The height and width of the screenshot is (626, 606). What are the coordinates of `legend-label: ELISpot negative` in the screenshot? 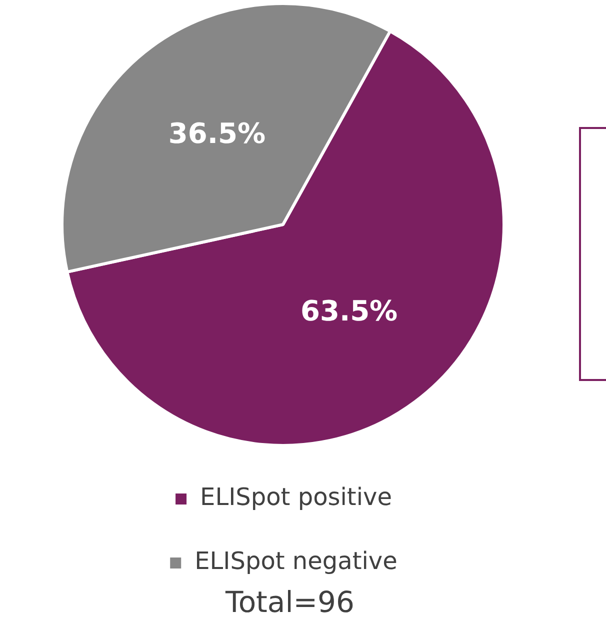 It's located at (296, 561).